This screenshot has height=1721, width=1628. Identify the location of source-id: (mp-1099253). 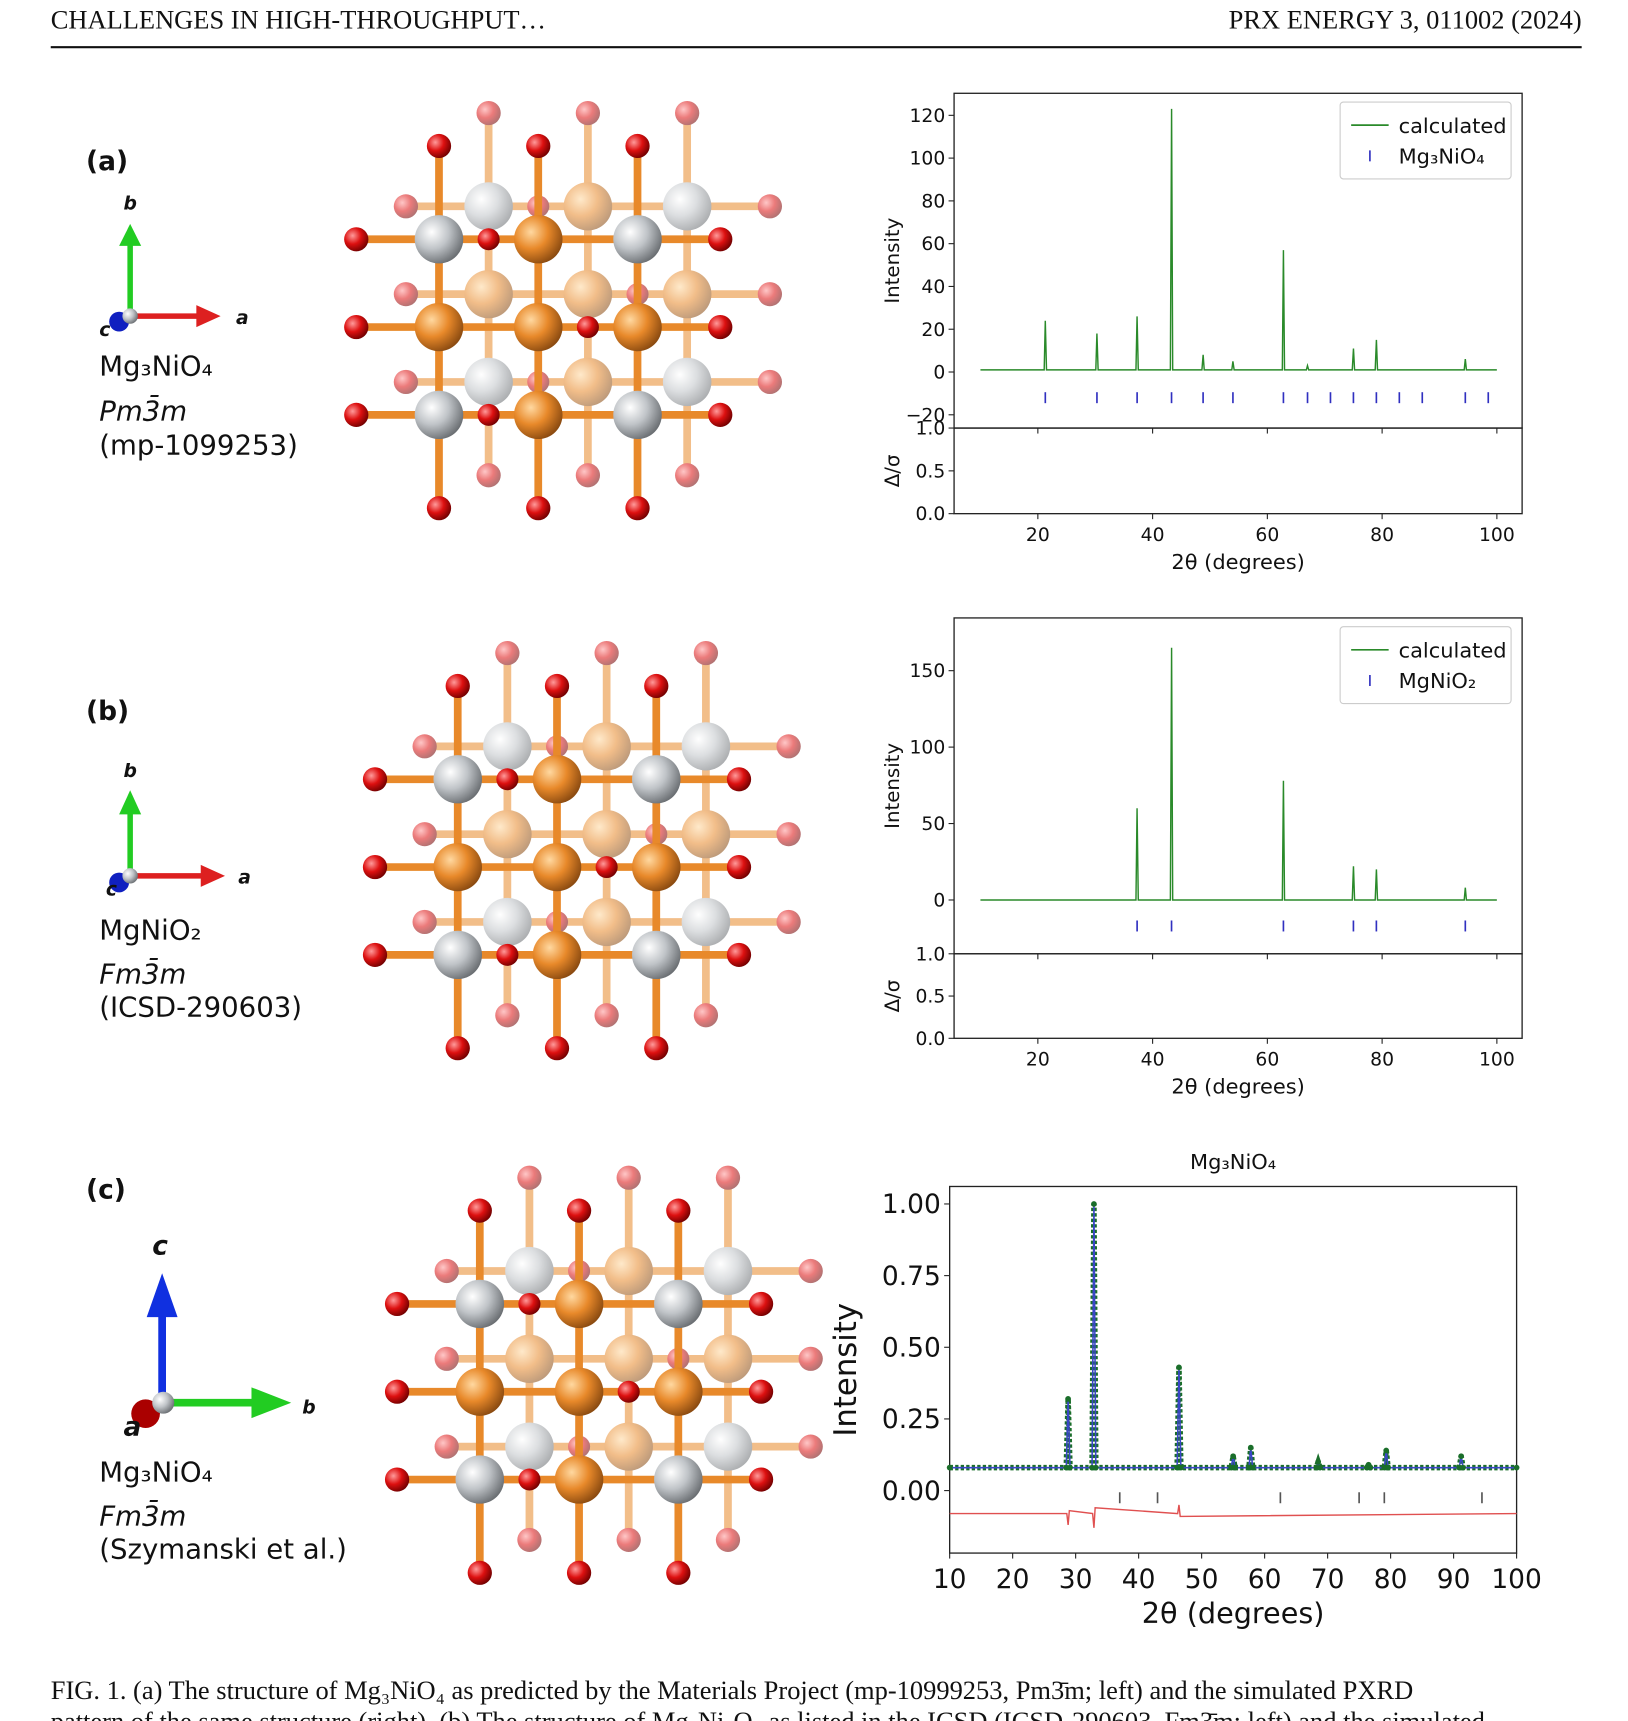
(198, 445).